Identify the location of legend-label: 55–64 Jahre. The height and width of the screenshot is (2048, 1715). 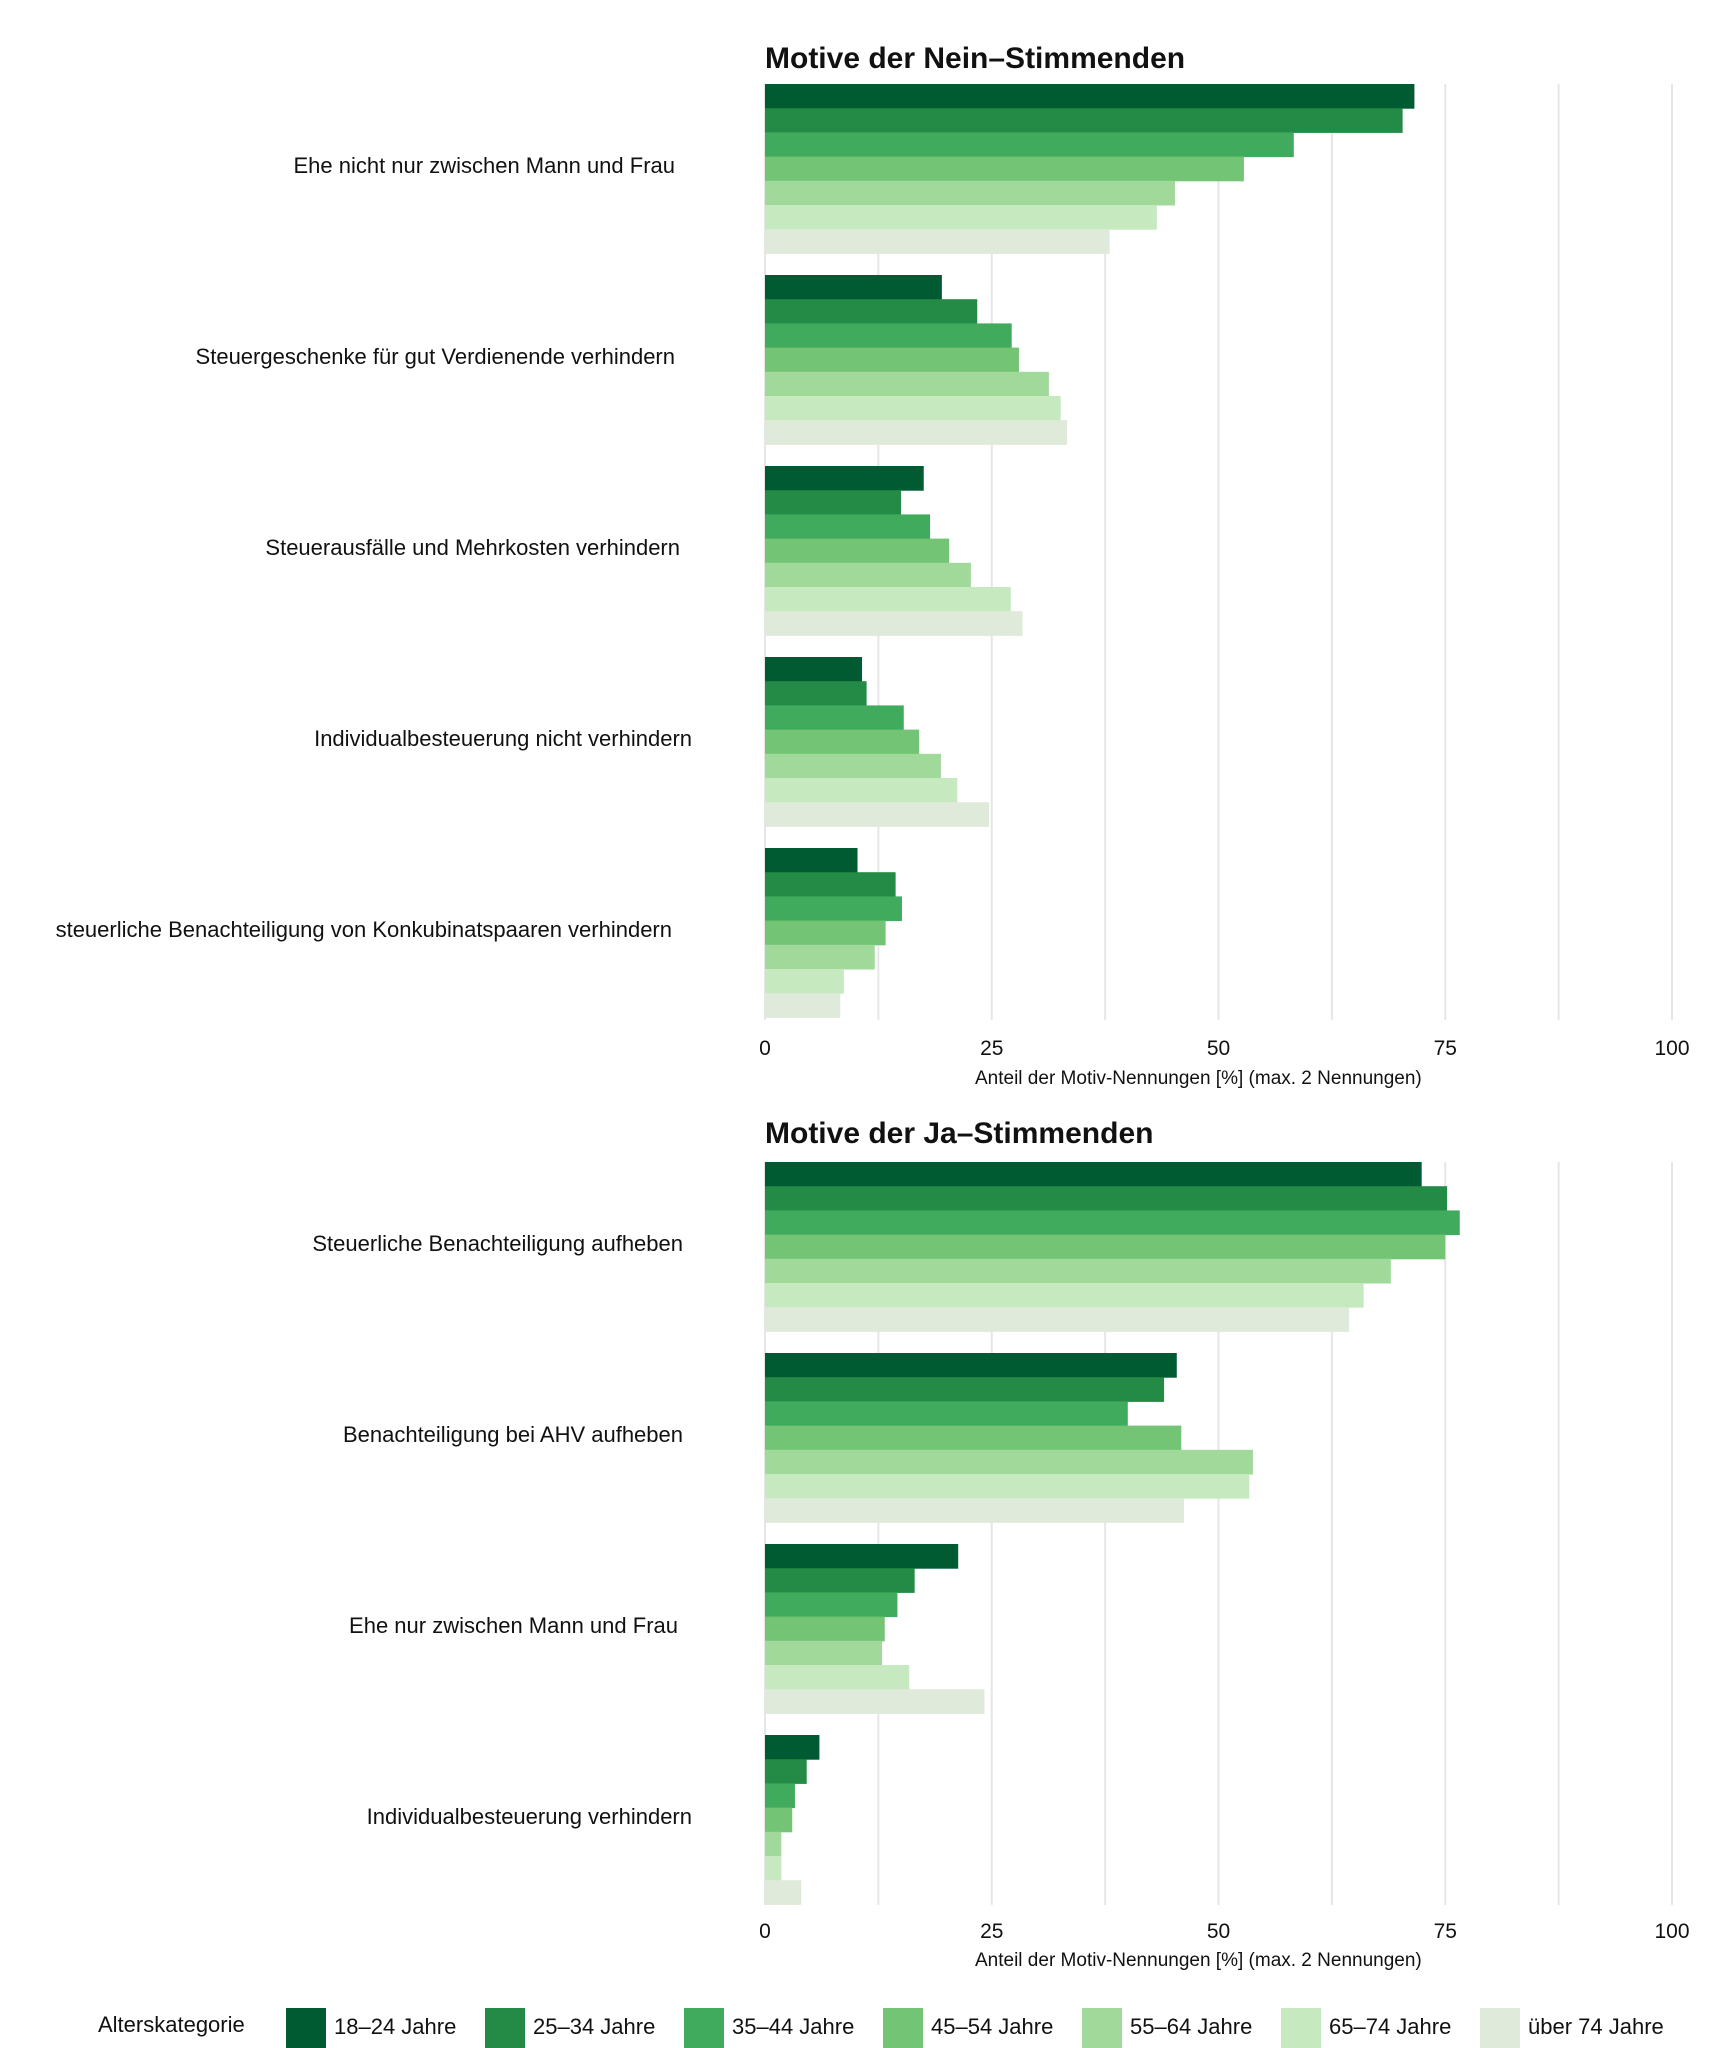
(1191, 2026).